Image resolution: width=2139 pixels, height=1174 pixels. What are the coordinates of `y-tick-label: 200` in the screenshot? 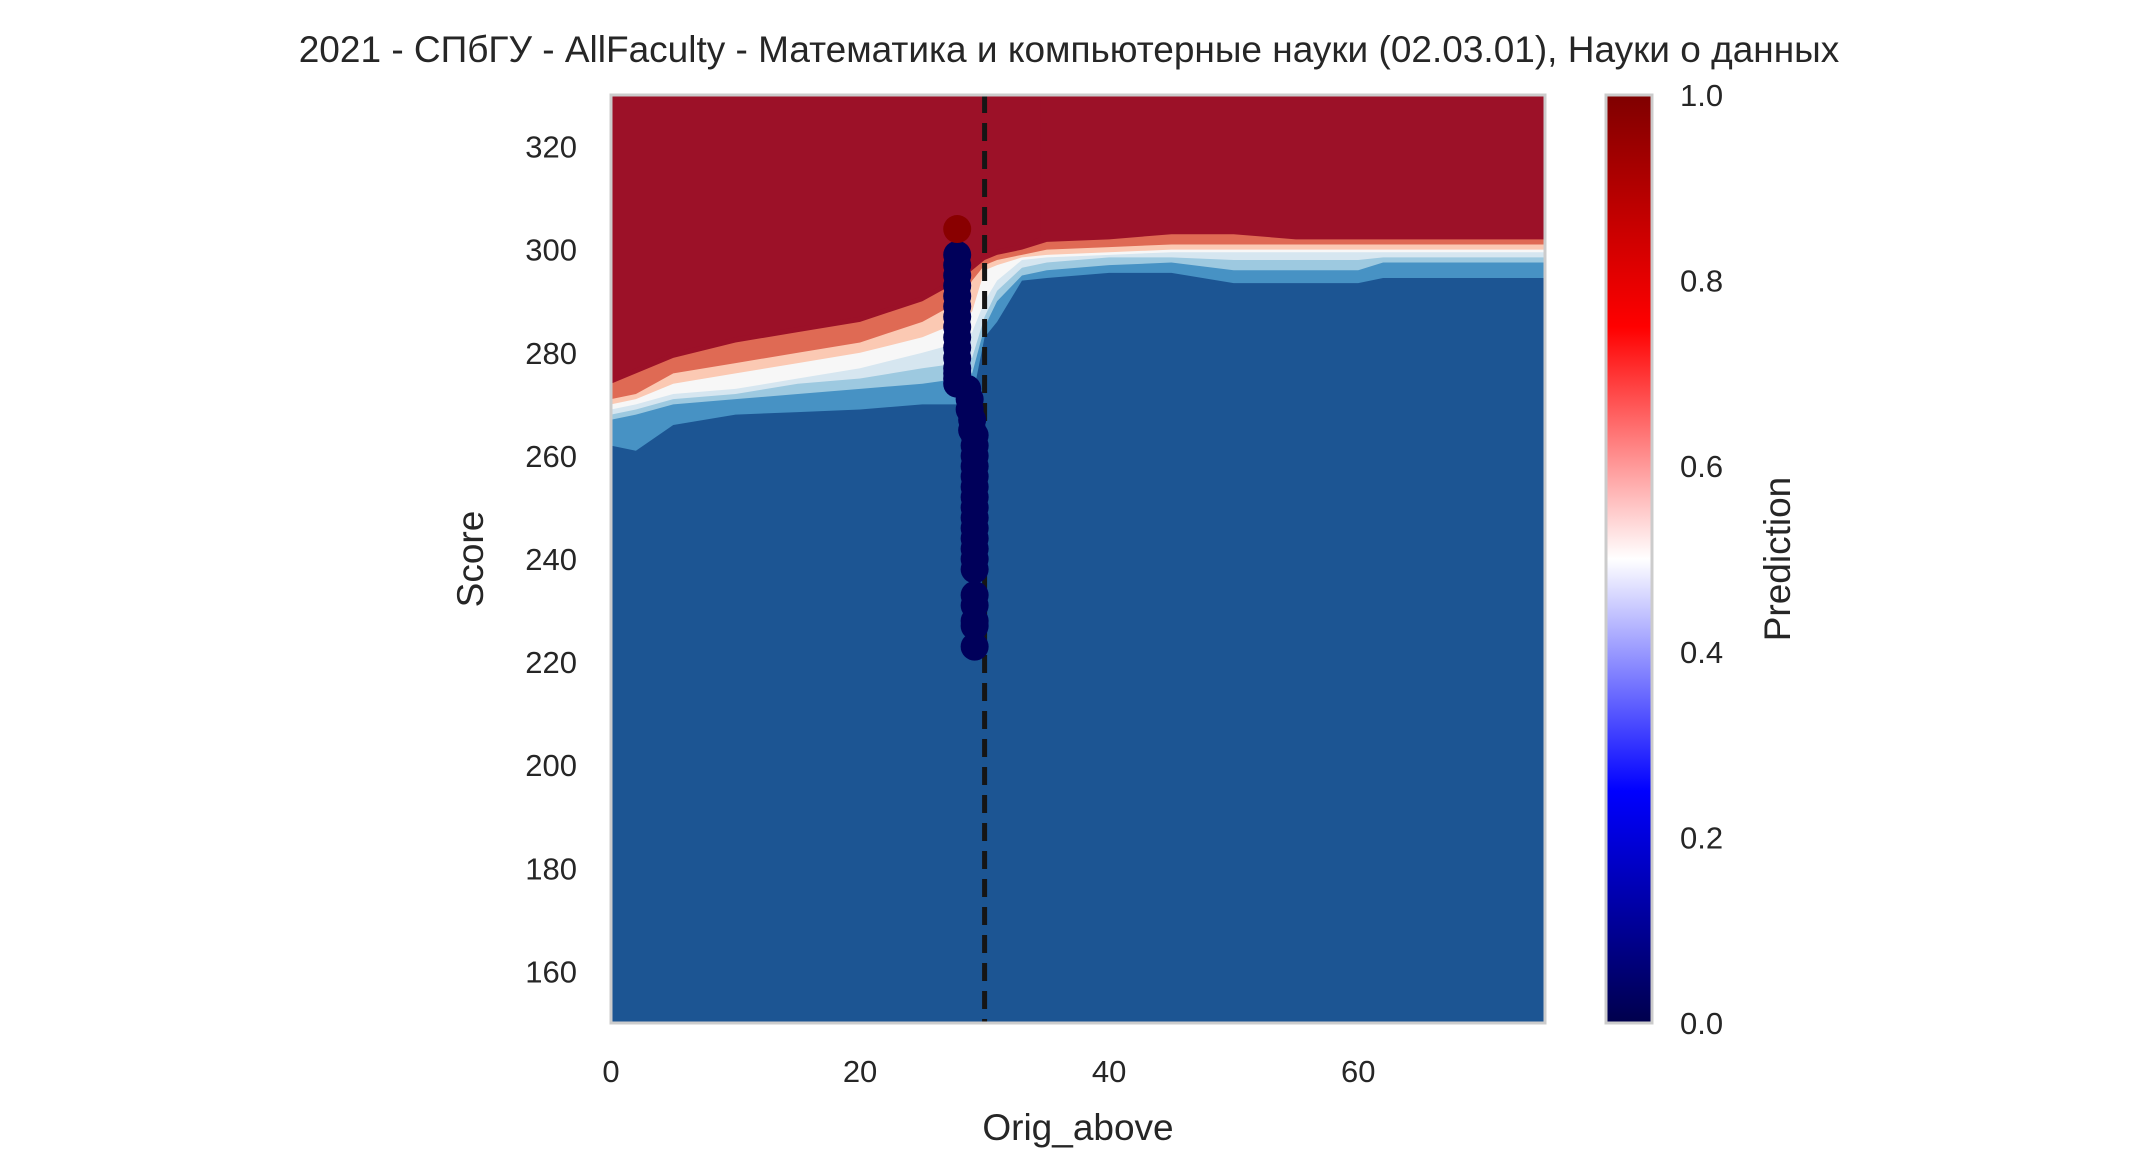 It's located at (551, 765).